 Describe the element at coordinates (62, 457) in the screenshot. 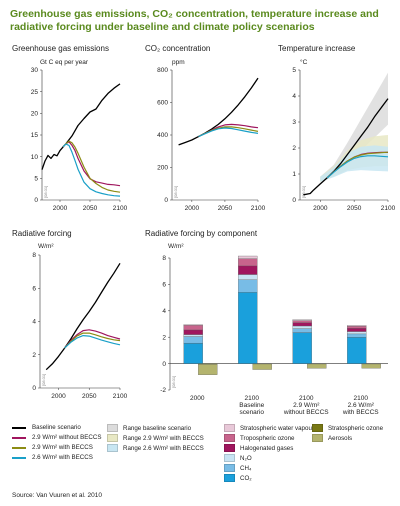

I see `legend-label: 2.6 W/m² with BECCS` at that location.